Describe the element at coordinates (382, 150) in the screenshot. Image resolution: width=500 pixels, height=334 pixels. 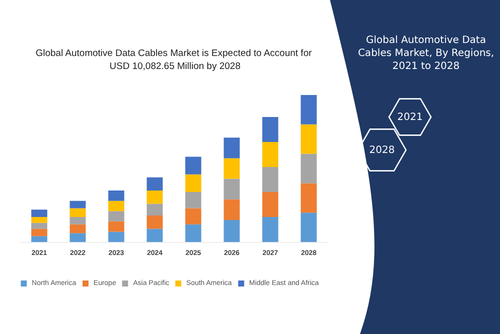
I see `text: 2028` at that location.